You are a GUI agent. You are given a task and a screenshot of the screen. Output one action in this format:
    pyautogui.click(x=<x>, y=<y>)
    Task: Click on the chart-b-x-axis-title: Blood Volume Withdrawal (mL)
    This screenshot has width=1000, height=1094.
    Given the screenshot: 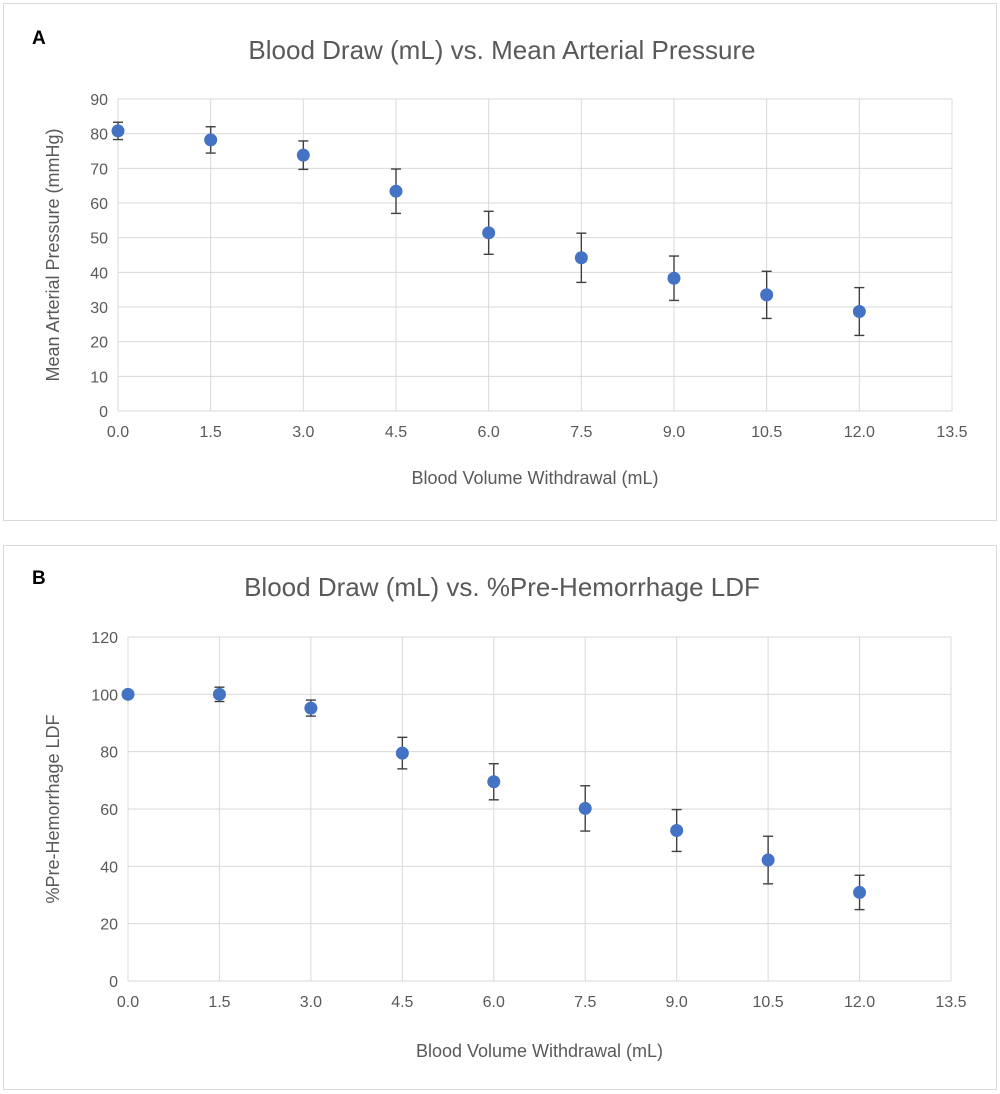 What is the action you would take?
    pyautogui.click(x=539, y=1051)
    